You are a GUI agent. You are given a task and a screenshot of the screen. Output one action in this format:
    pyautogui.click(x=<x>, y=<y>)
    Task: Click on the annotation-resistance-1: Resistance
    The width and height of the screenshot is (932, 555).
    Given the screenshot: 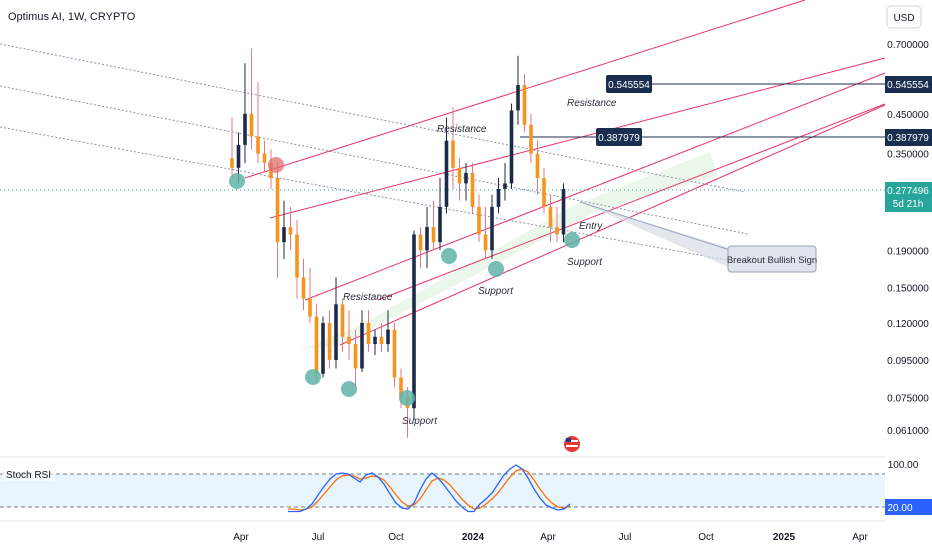 What is the action you would take?
    pyautogui.click(x=592, y=103)
    